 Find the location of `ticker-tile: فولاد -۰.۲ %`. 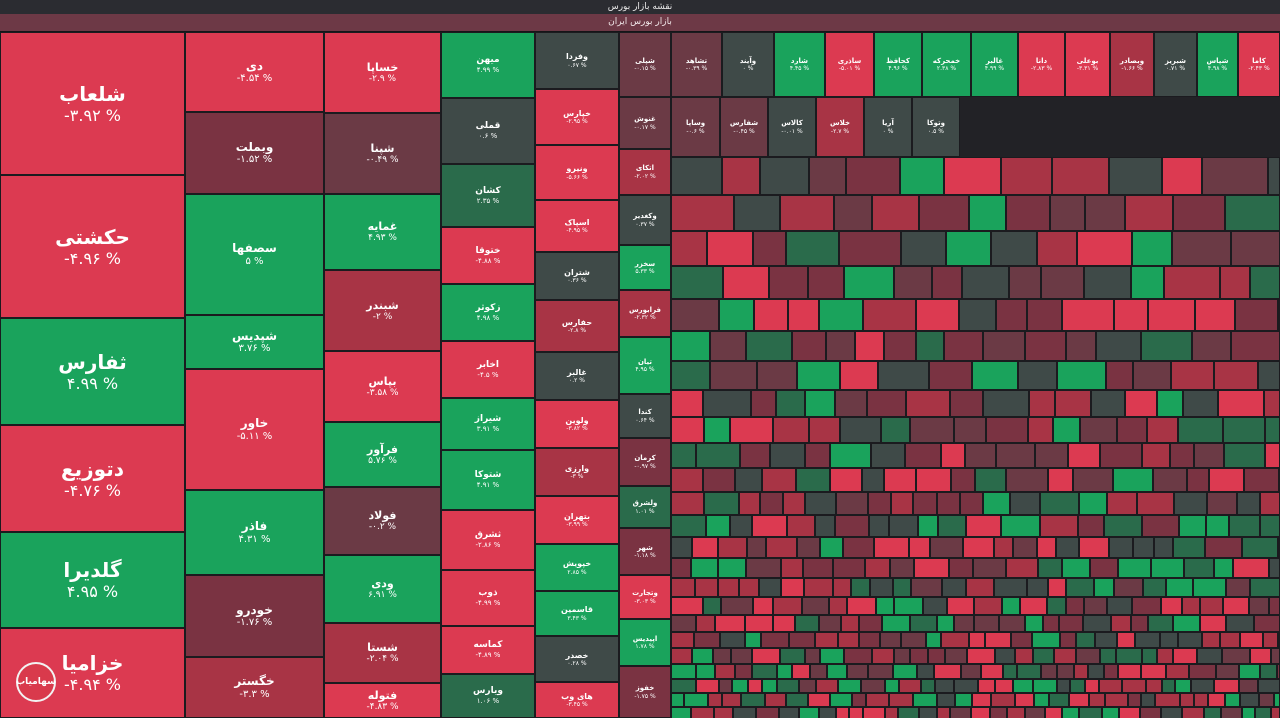

ticker-tile: فولاد -۰.۲ % is located at coordinates (382, 521).